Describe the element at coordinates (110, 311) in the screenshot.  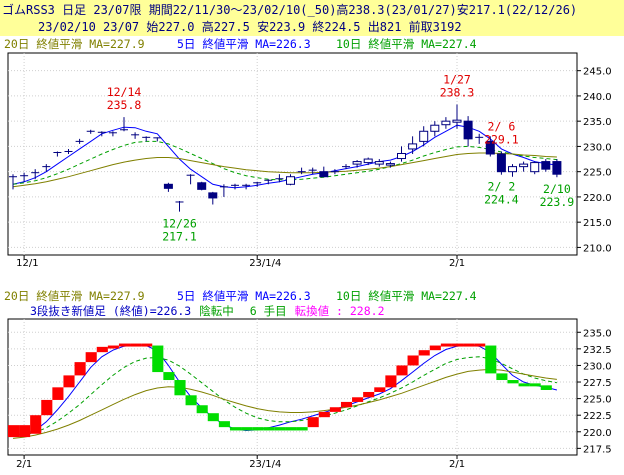
I see `break-info-prefix: 3段抜き新値足 (終値)=226.3` at that location.